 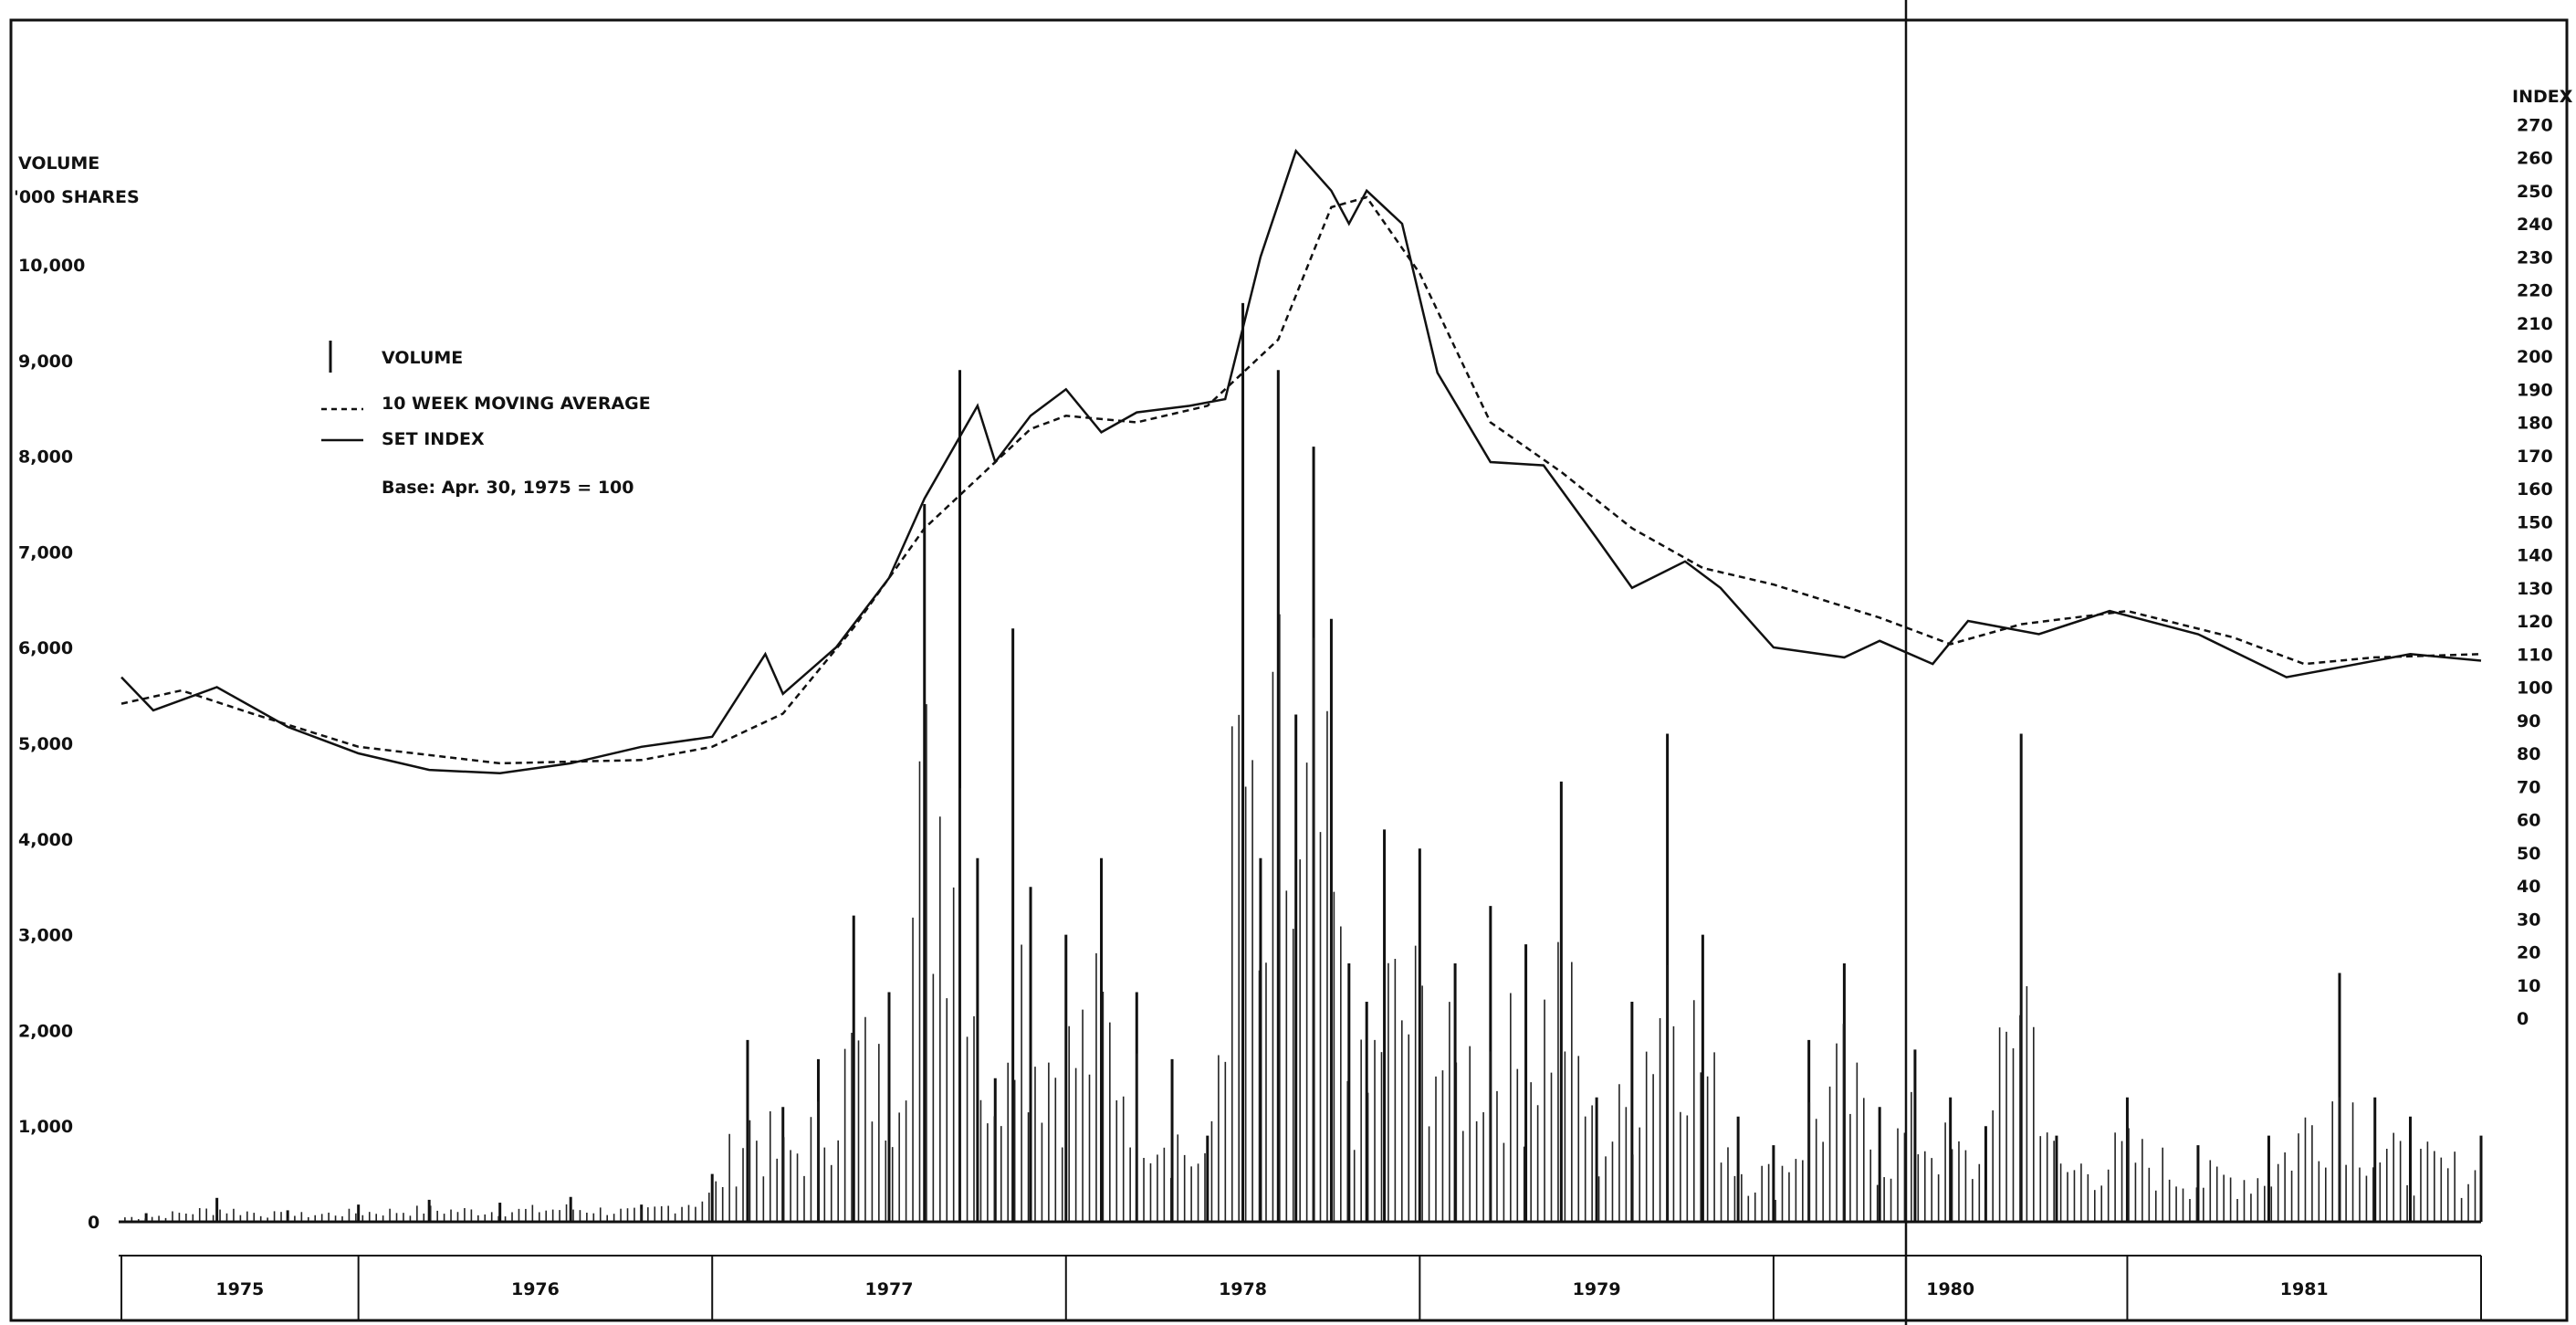 I want to click on left-tick-label: 2,000, so click(x=45, y=1031).